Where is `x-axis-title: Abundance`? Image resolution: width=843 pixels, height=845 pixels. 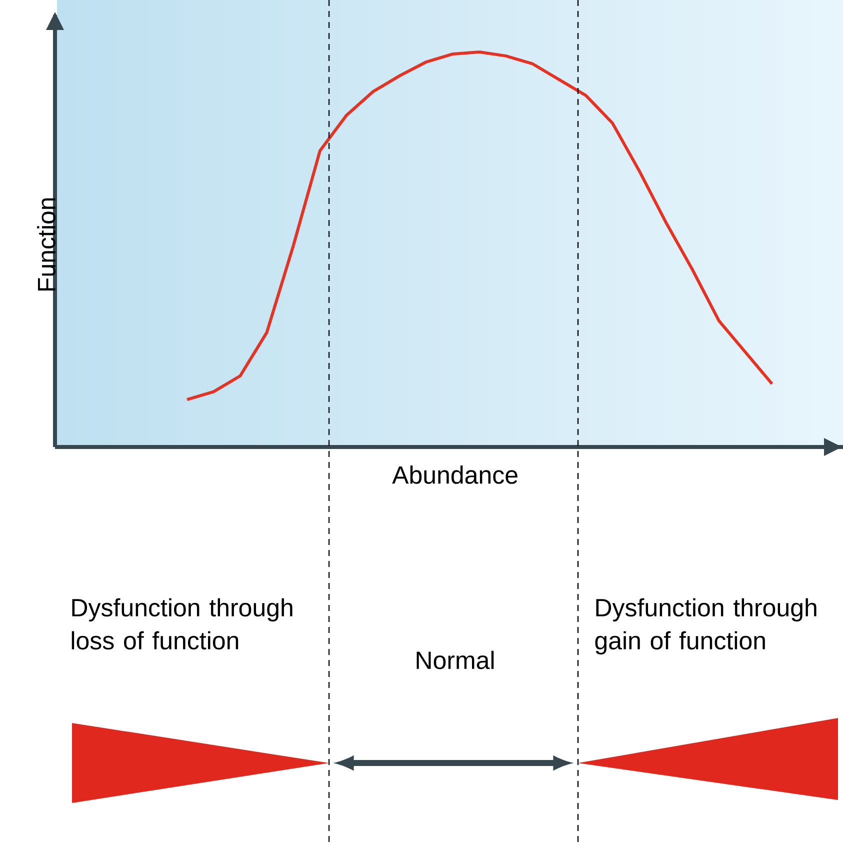 x-axis-title: Abundance is located at coordinates (455, 475).